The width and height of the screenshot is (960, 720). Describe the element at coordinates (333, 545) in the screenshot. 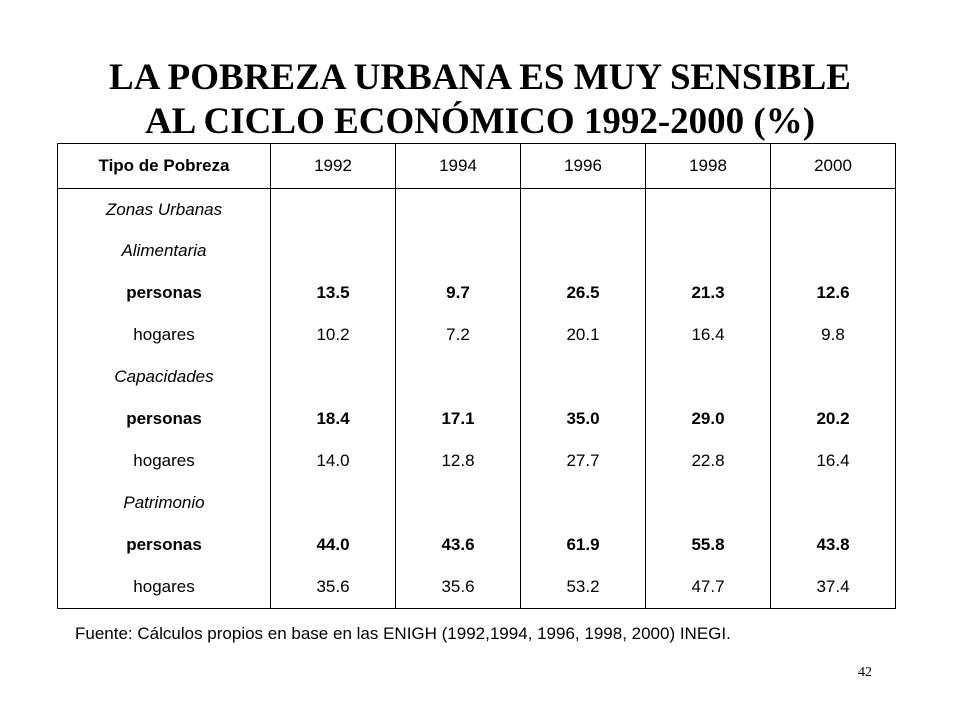

I see `table-cell: 44.0` at that location.